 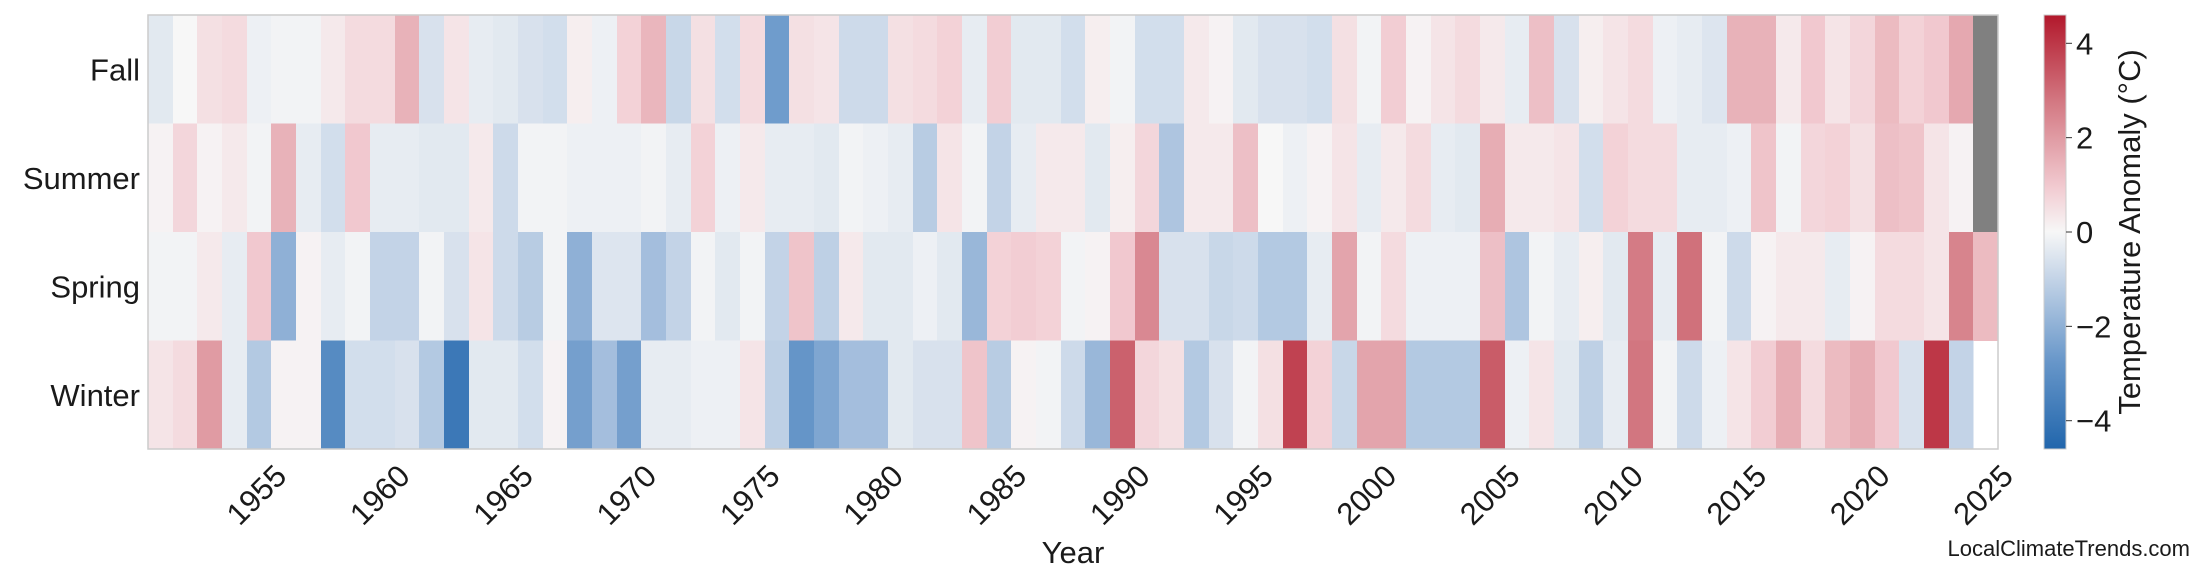 I want to click on heatmap-cell-winter-2021, so click(x=1887, y=395).